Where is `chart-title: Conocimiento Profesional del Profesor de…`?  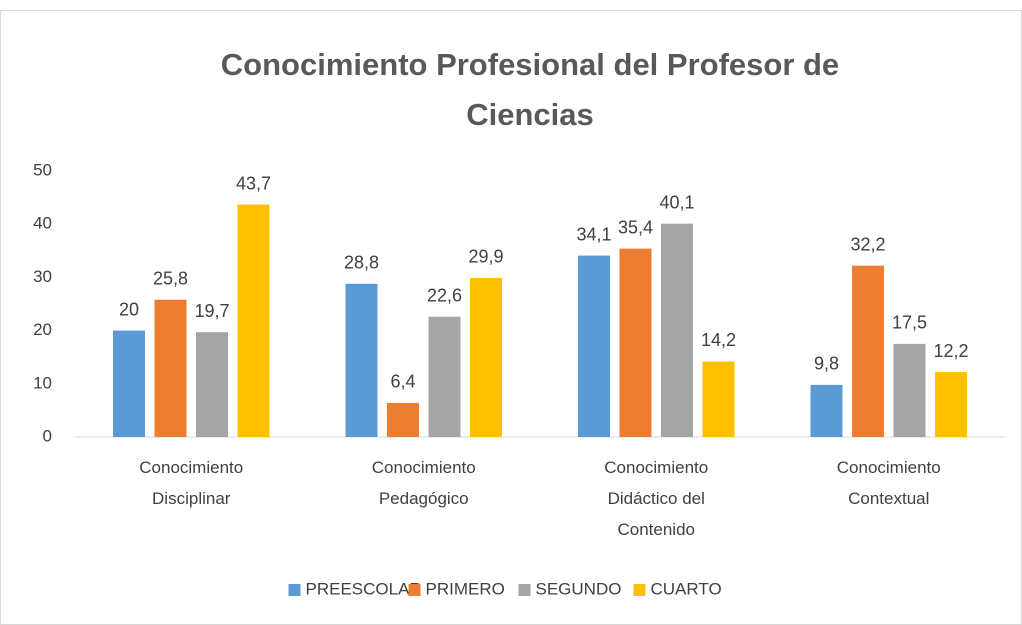 chart-title: Conocimiento Profesional del Profesor de… is located at coordinates (530, 89).